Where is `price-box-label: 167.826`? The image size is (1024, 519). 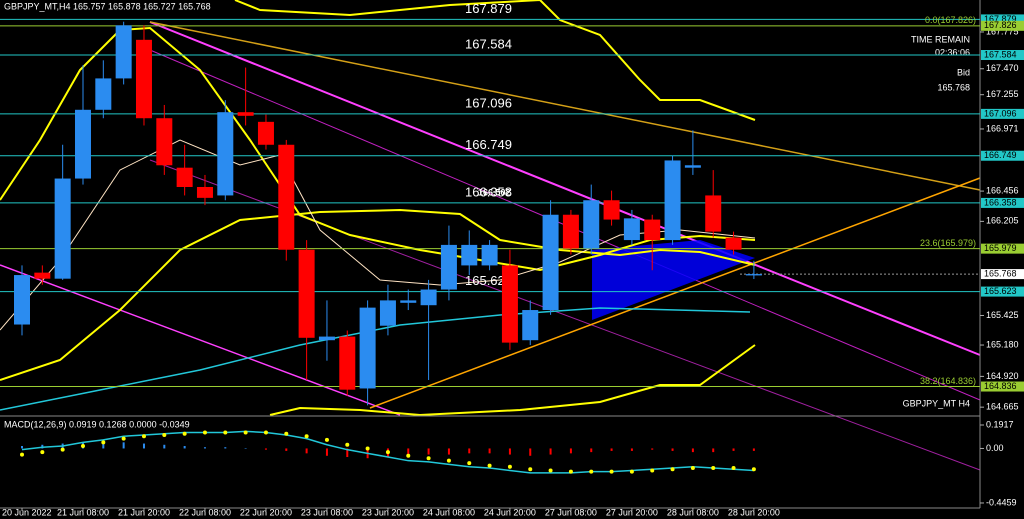
price-box-label: 167.826 is located at coordinates (1000, 25).